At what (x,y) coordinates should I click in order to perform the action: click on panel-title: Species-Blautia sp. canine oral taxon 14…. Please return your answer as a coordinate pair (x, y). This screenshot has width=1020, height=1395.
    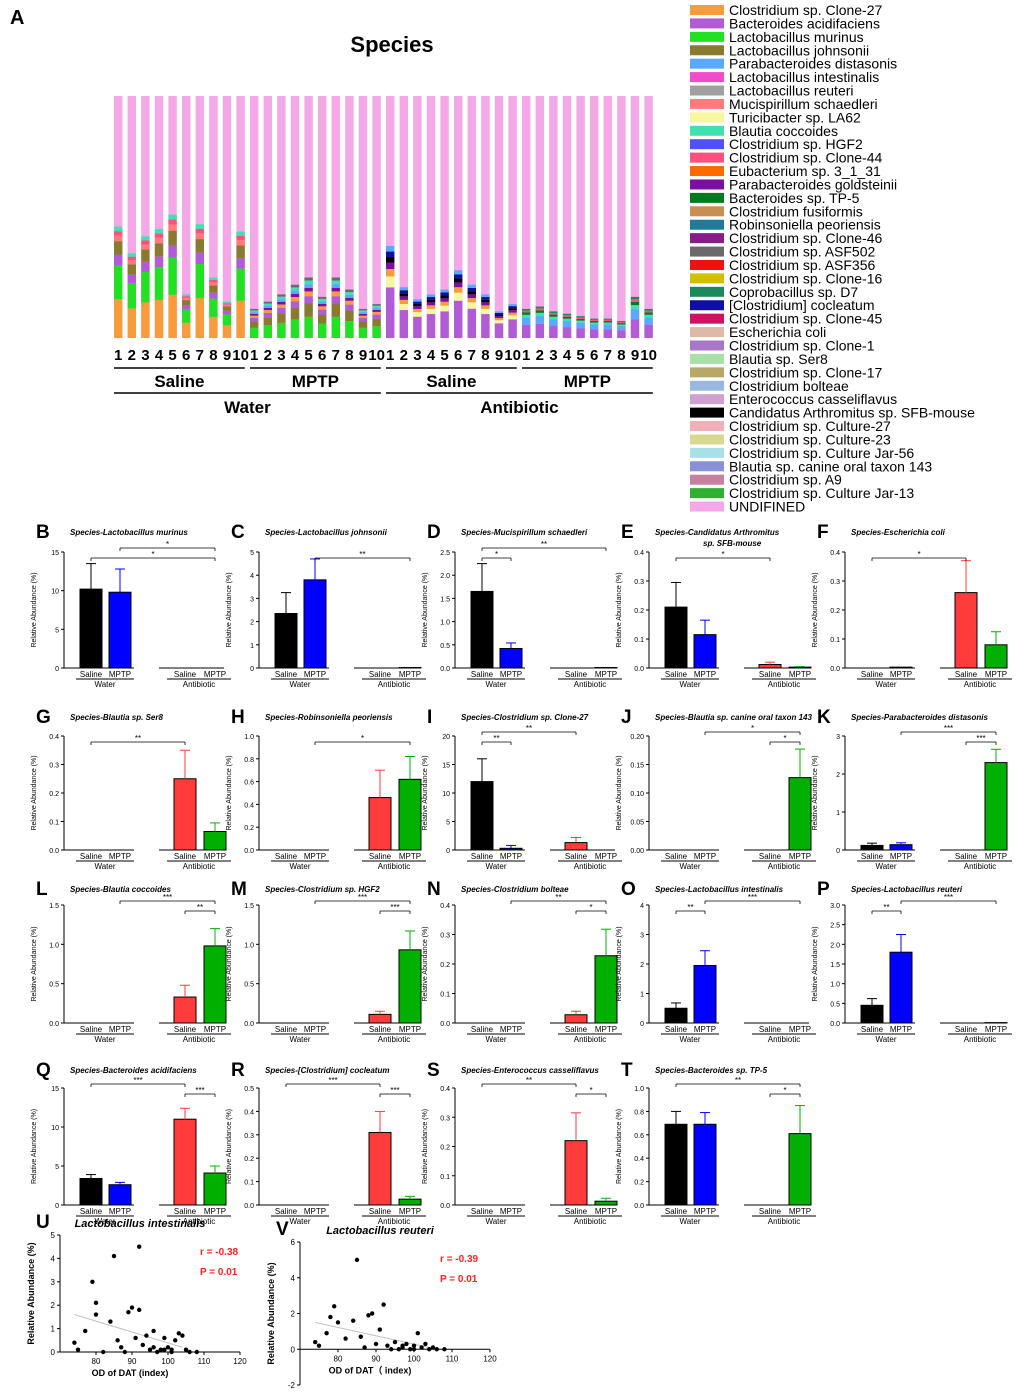
    Looking at the image, I should click on (734, 717).